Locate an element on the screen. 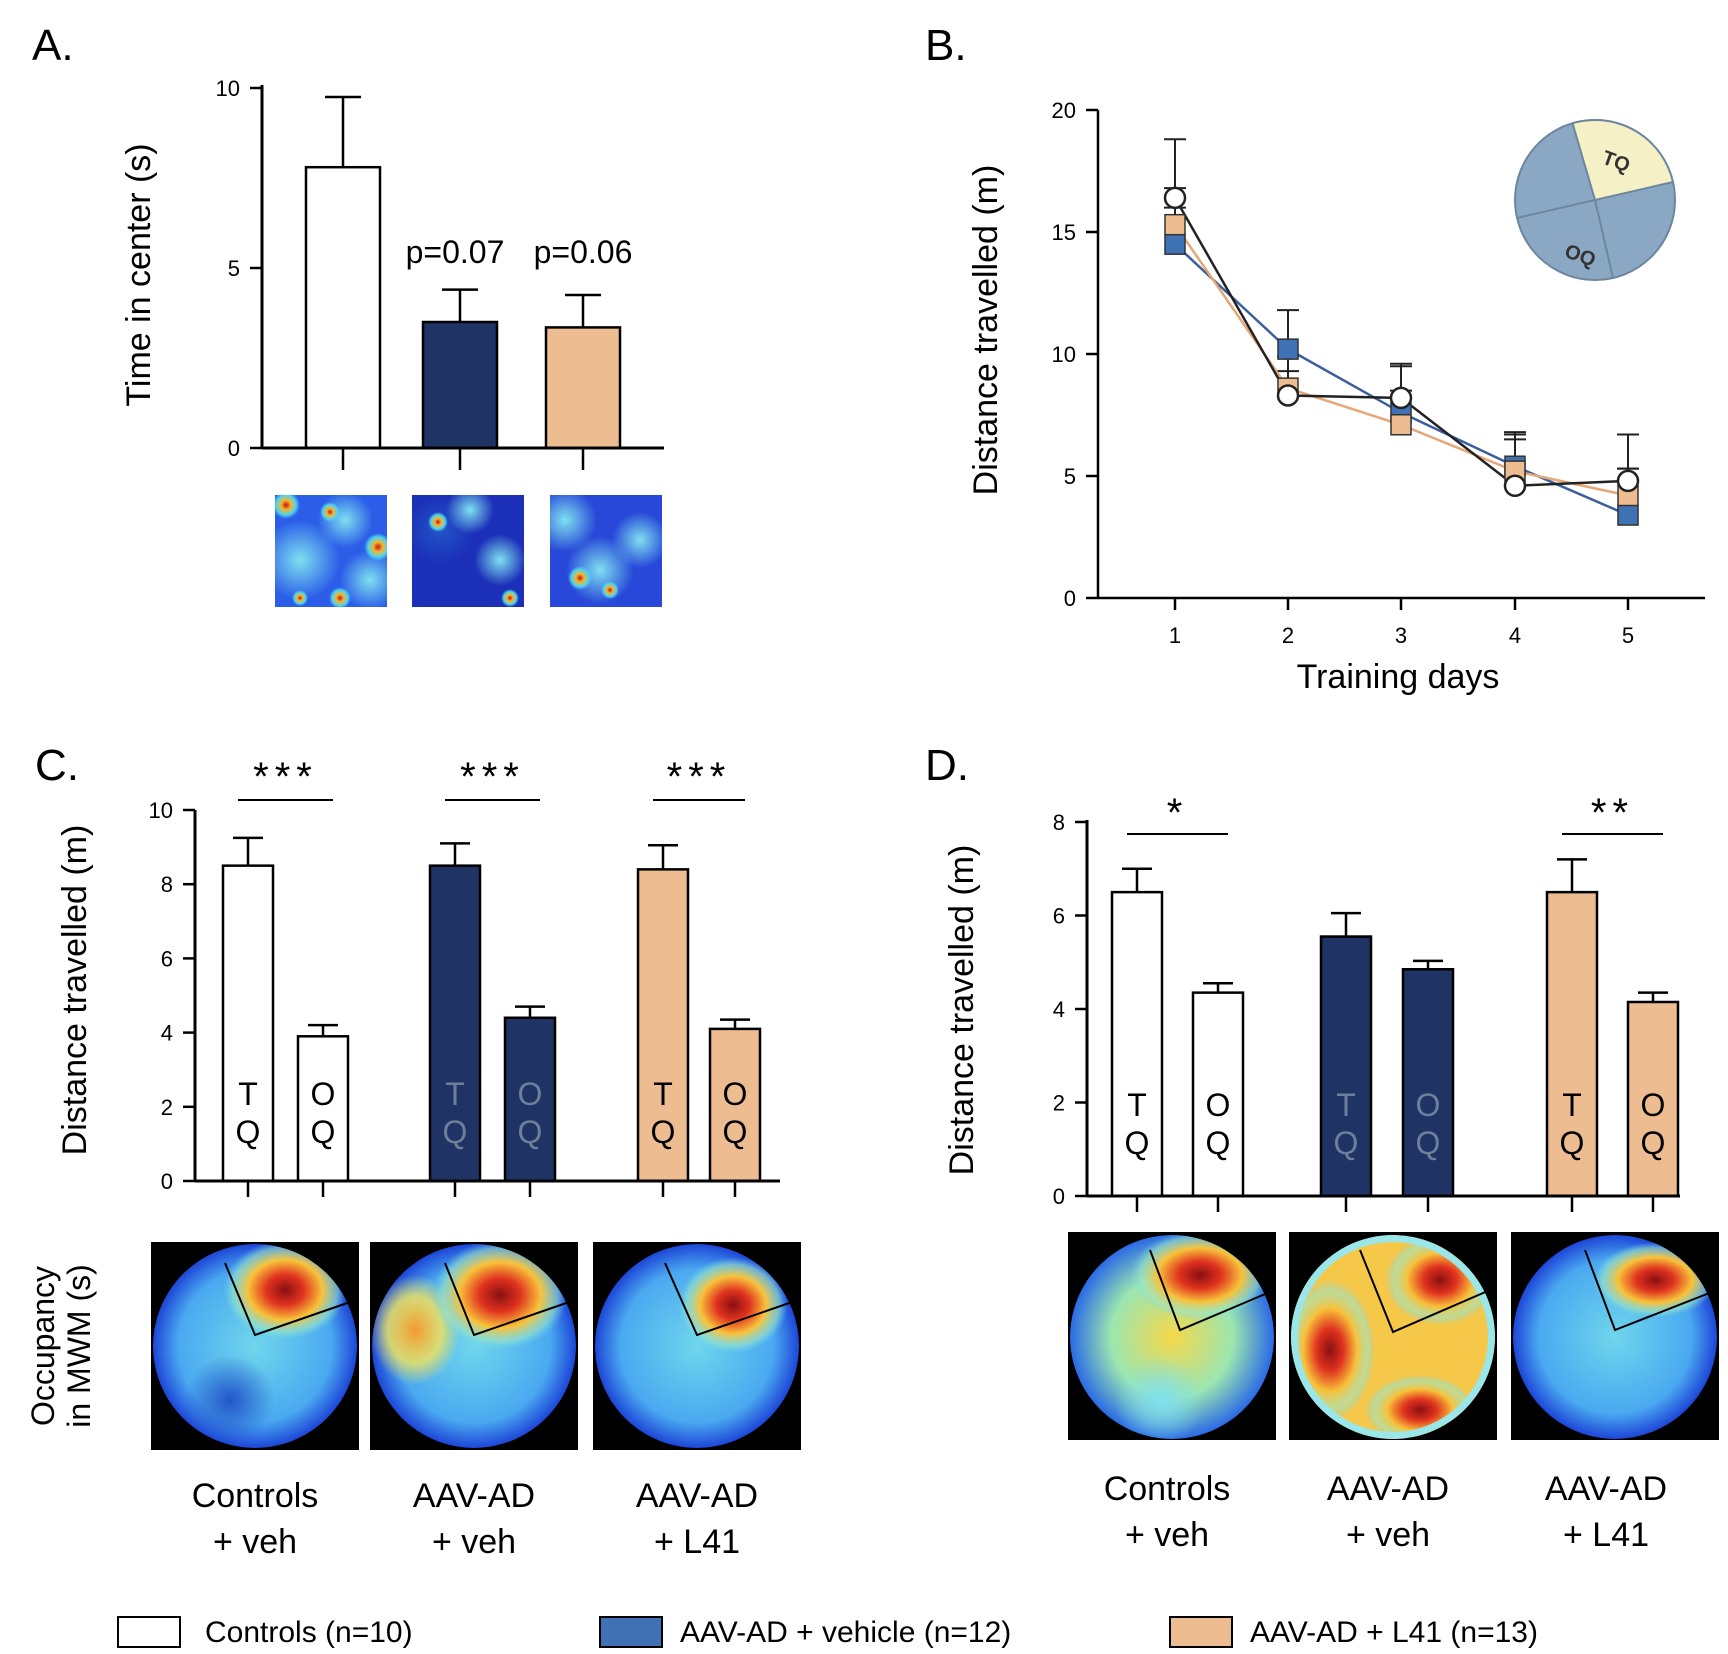 The image size is (1728, 1654). panel-d-ytick-label: 6 is located at coordinates (1059, 916).